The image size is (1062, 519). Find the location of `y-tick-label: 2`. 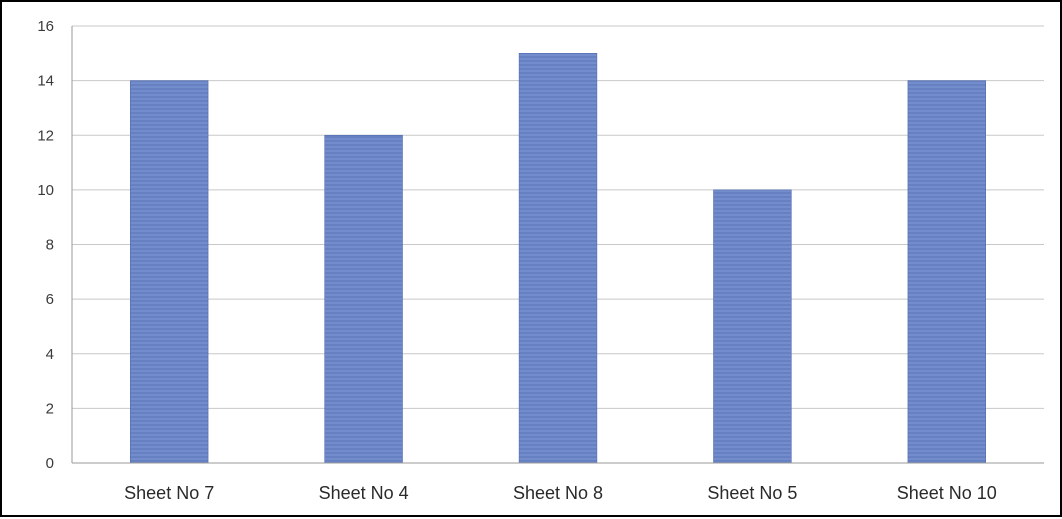

y-tick-label: 2 is located at coordinates (50, 408).